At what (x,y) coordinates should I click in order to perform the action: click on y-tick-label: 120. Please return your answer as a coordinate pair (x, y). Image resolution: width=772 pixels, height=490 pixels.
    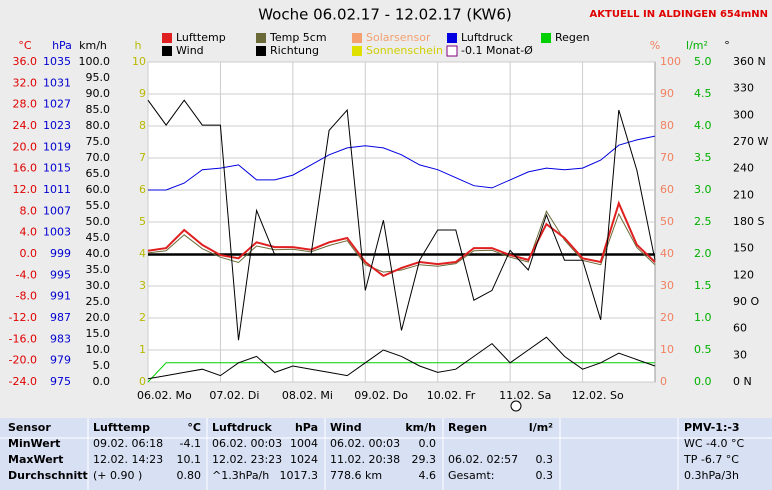
    Looking at the image, I should click on (743, 274).